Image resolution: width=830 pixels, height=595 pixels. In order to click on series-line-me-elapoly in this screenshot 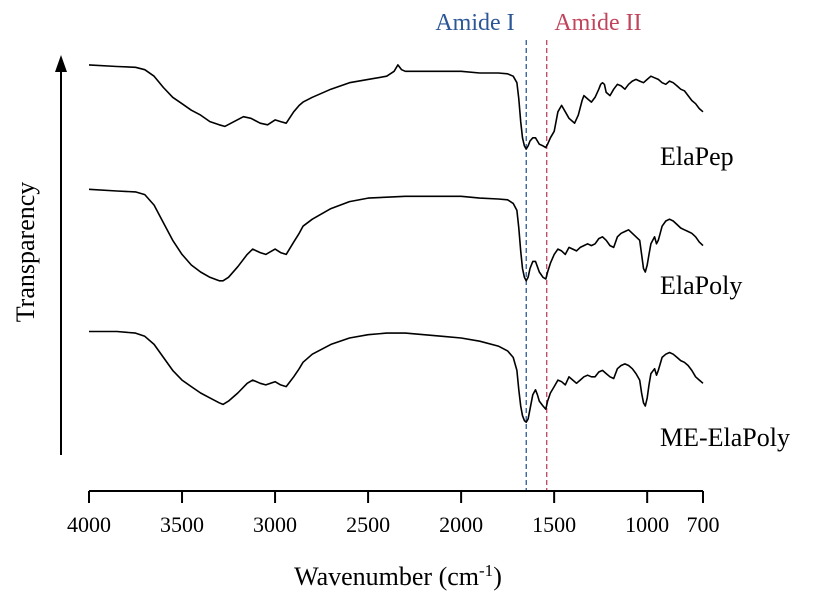, I will do `click(396, 376)`.